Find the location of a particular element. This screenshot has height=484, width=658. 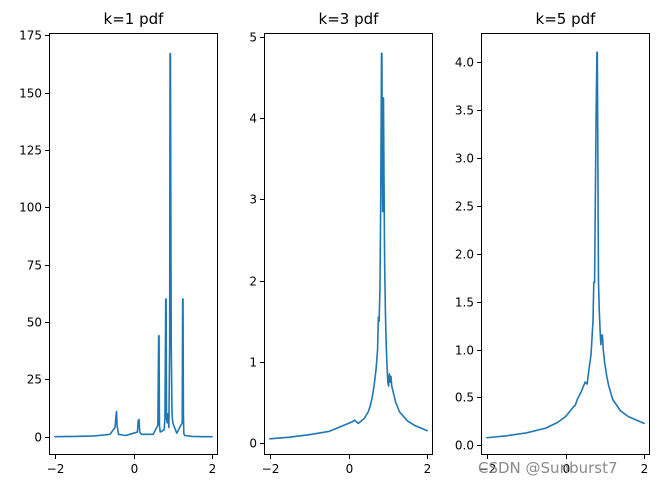

y-tick-label: 2.5 is located at coordinates (464, 207).